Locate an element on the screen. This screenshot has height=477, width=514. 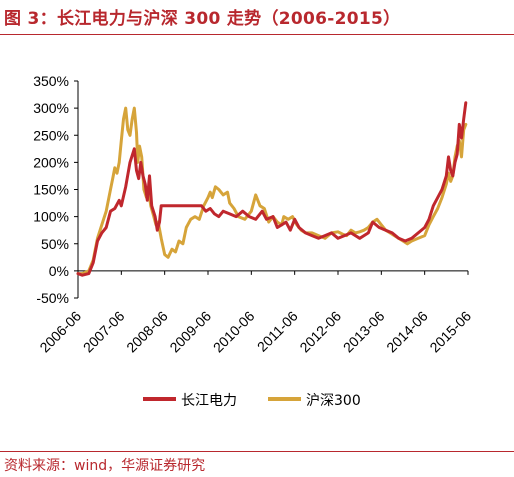
y-axis: -50% 0% 50% 100% 150% 200% 250% 300% 350% is located at coordinates (56, 189).